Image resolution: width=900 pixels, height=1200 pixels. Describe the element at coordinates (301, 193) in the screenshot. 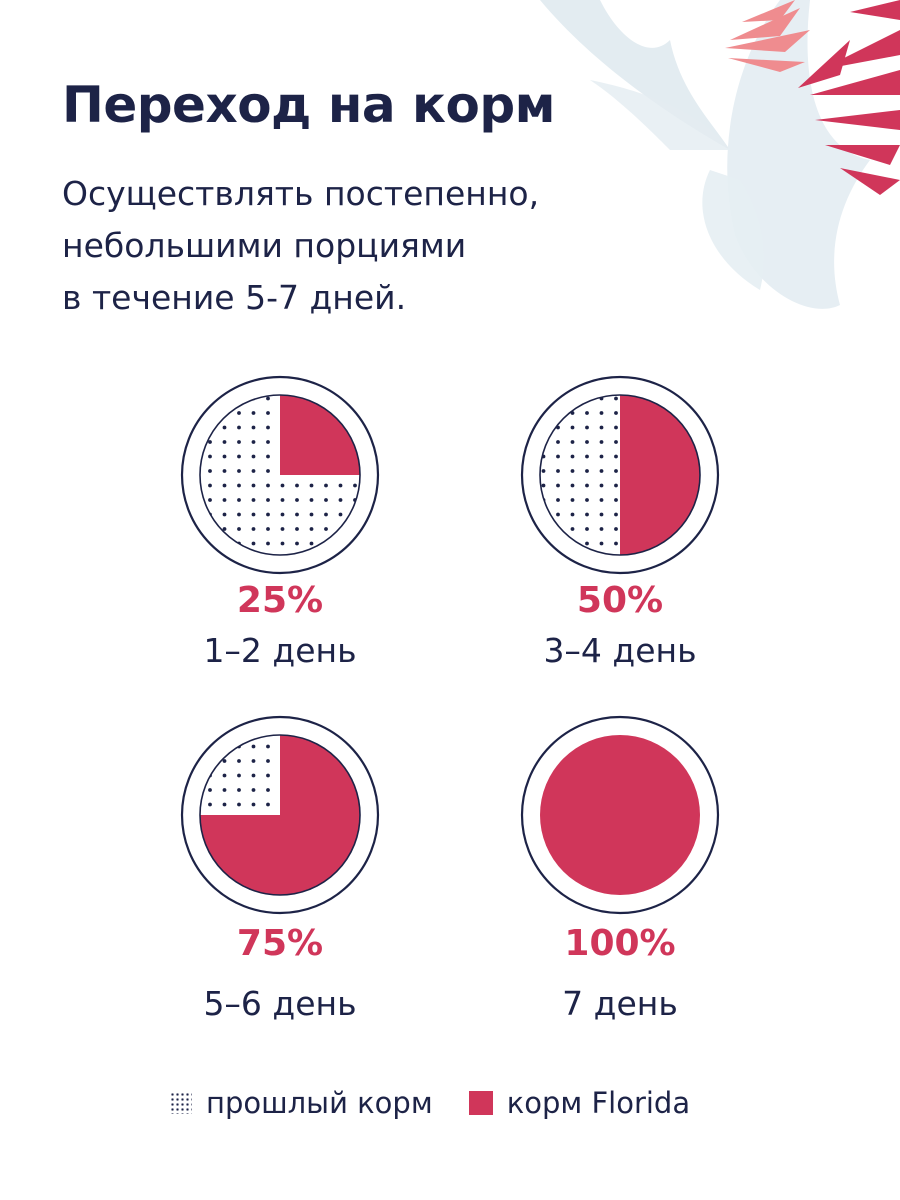

I see `subtitle-line-1: Осуществлять постепенно,` at that location.